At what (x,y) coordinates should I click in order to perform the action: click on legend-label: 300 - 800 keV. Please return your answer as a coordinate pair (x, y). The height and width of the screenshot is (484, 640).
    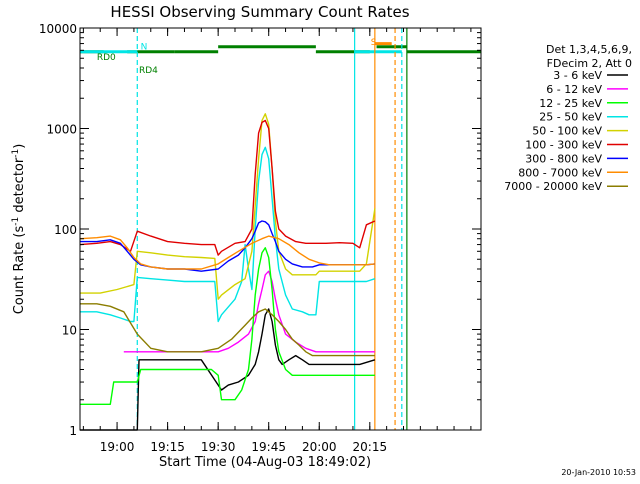
    Looking at the image, I should click on (563, 158).